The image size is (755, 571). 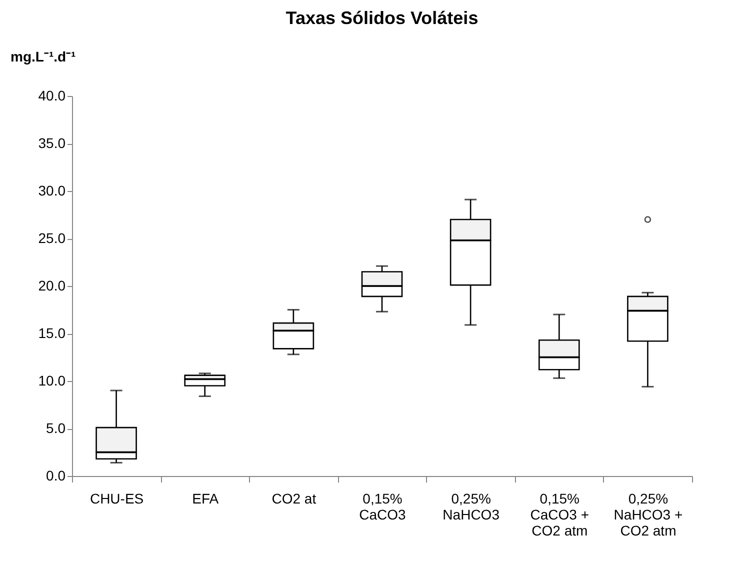 I want to click on x-tick-label: CO2 at, so click(x=294, y=498).